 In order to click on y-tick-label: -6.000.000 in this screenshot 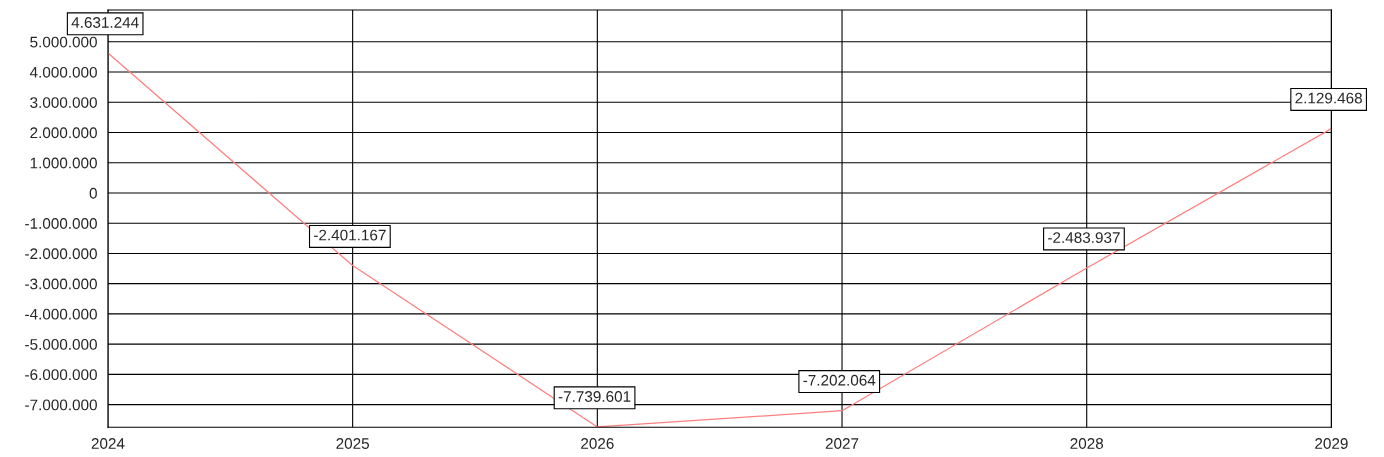, I will do `click(61, 375)`.